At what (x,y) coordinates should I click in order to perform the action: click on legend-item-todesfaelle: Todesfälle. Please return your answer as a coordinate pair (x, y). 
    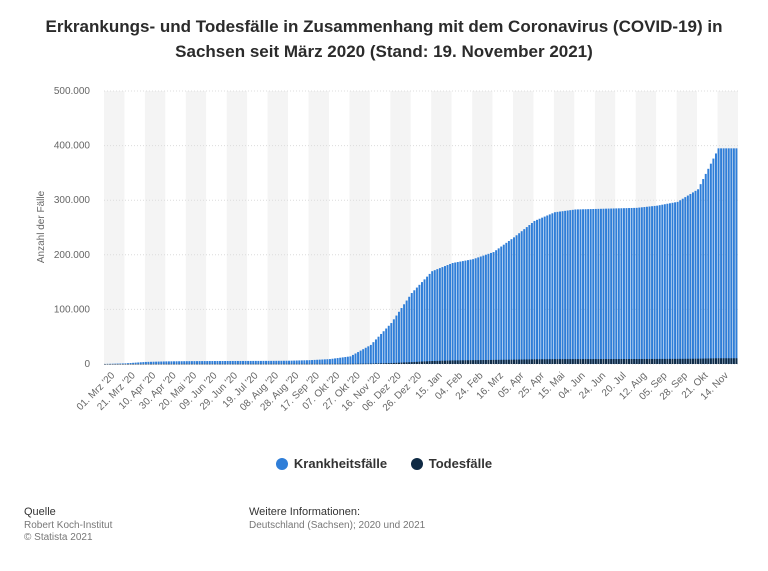
    Looking at the image, I should click on (451, 463).